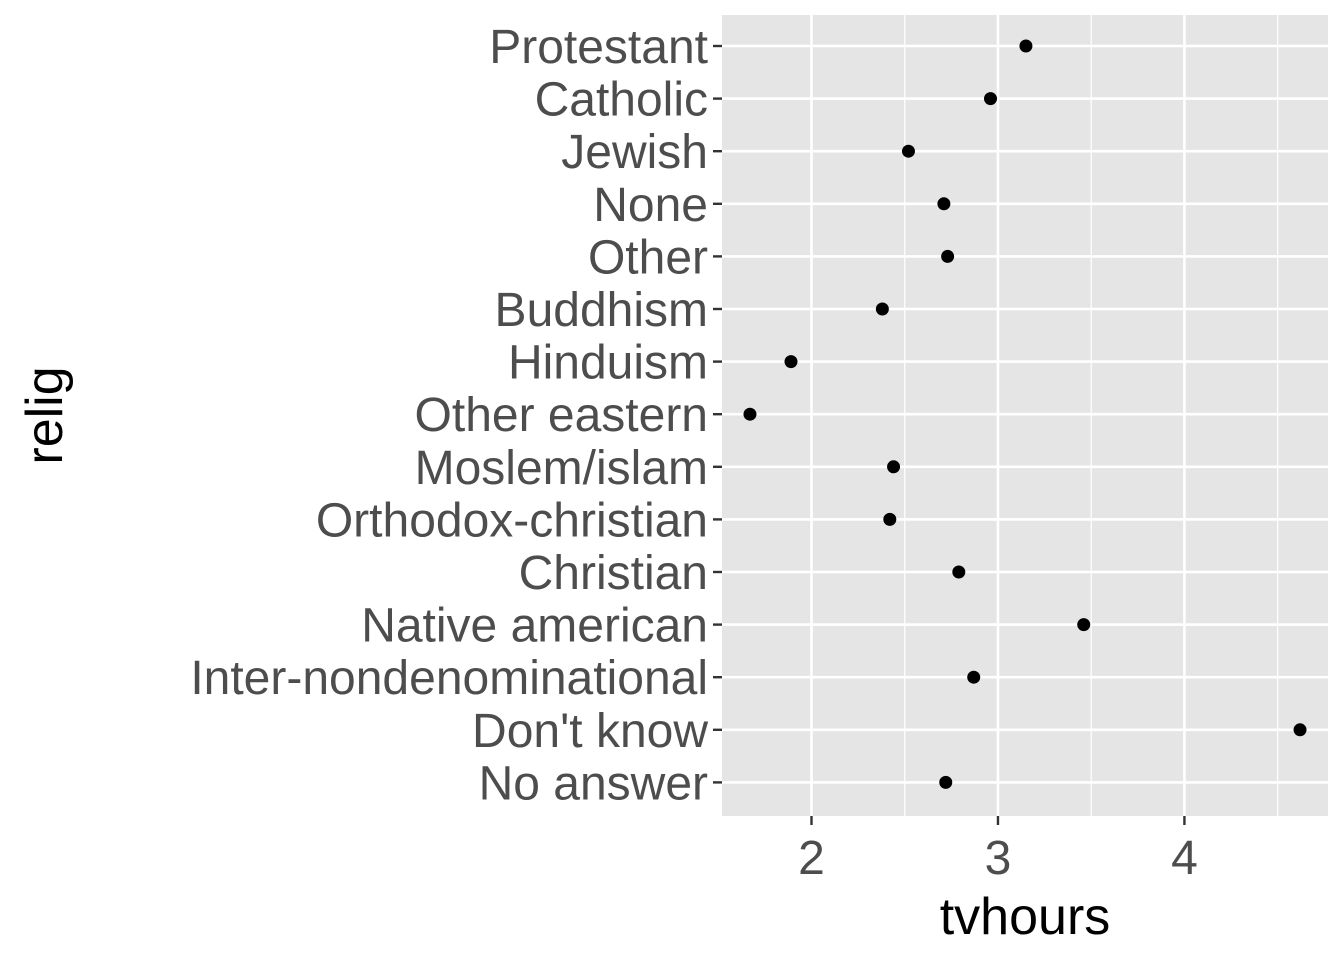 The image size is (1344, 960). What do you see at coordinates (598, 47) in the screenshot?
I see `y-tick-label: Protestant` at bounding box center [598, 47].